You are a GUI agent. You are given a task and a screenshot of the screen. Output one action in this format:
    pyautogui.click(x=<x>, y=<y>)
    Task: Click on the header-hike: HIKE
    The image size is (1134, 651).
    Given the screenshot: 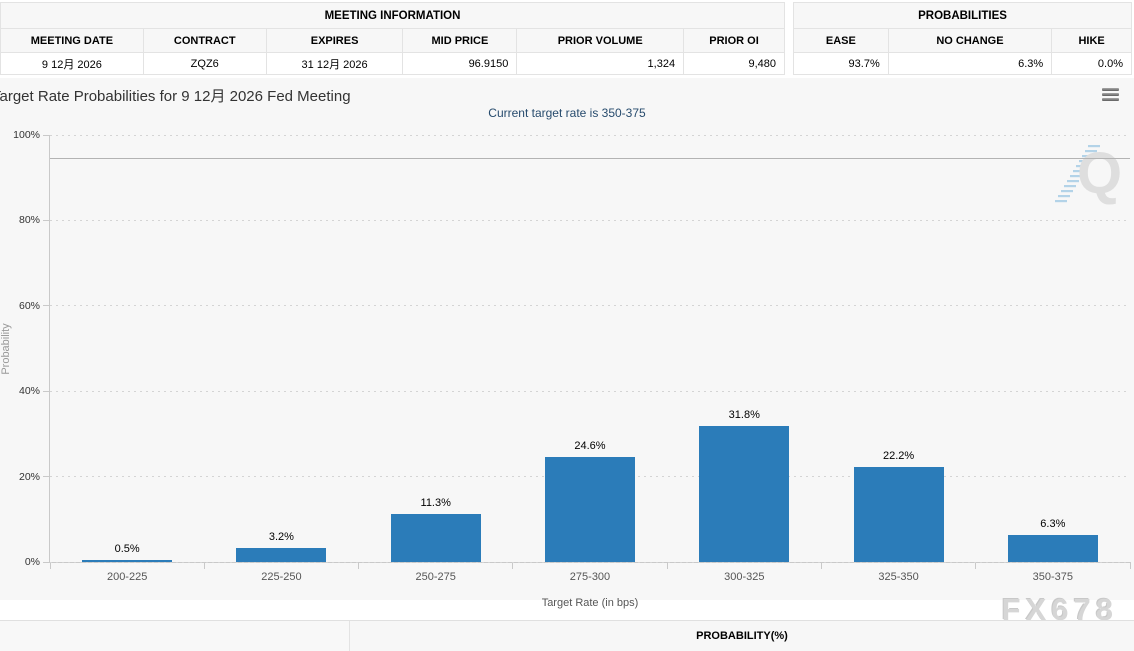 What is the action you would take?
    pyautogui.click(x=1091, y=40)
    